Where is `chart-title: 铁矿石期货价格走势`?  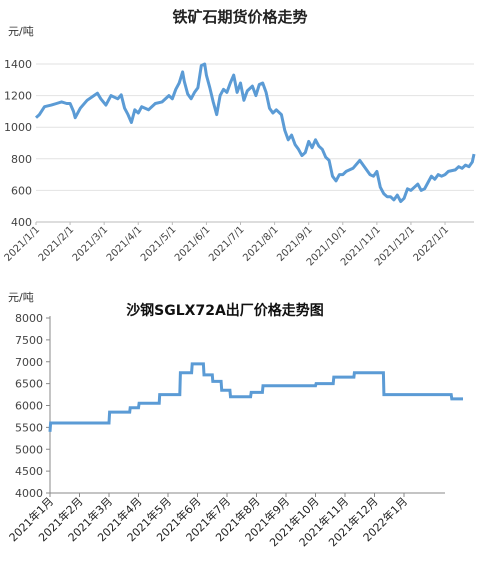 chart-title: 铁矿石期货价格走势 is located at coordinates (239, 17).